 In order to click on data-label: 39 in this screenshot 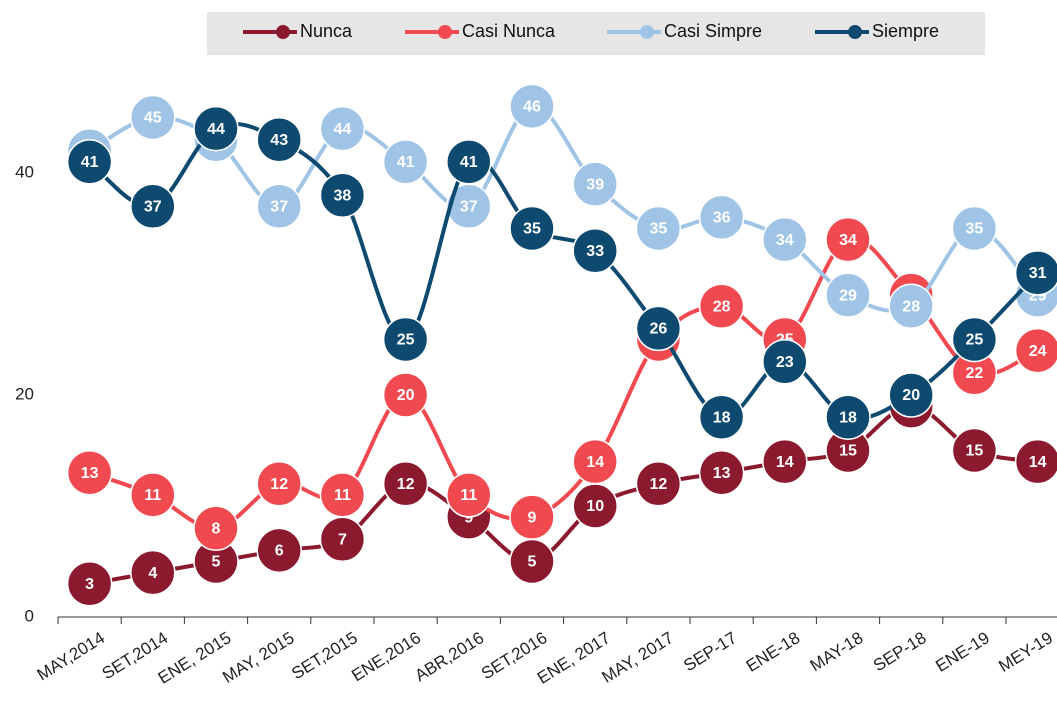, I will do `click(595, 184)`.